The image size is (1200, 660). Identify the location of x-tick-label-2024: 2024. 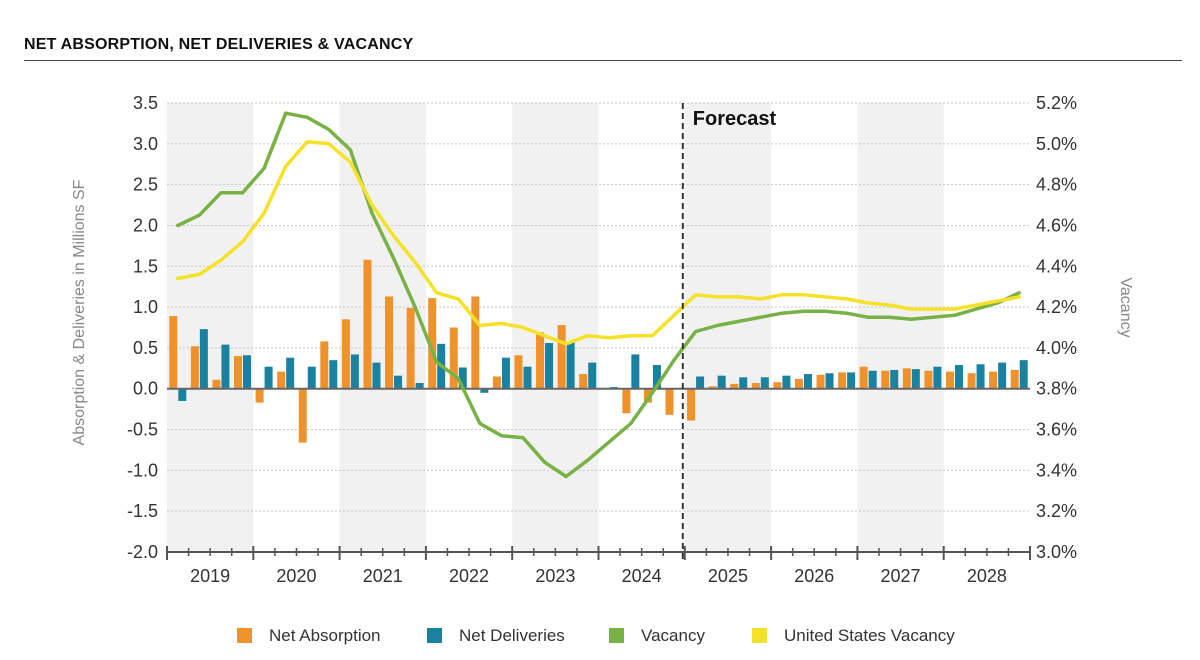
(642, 576).